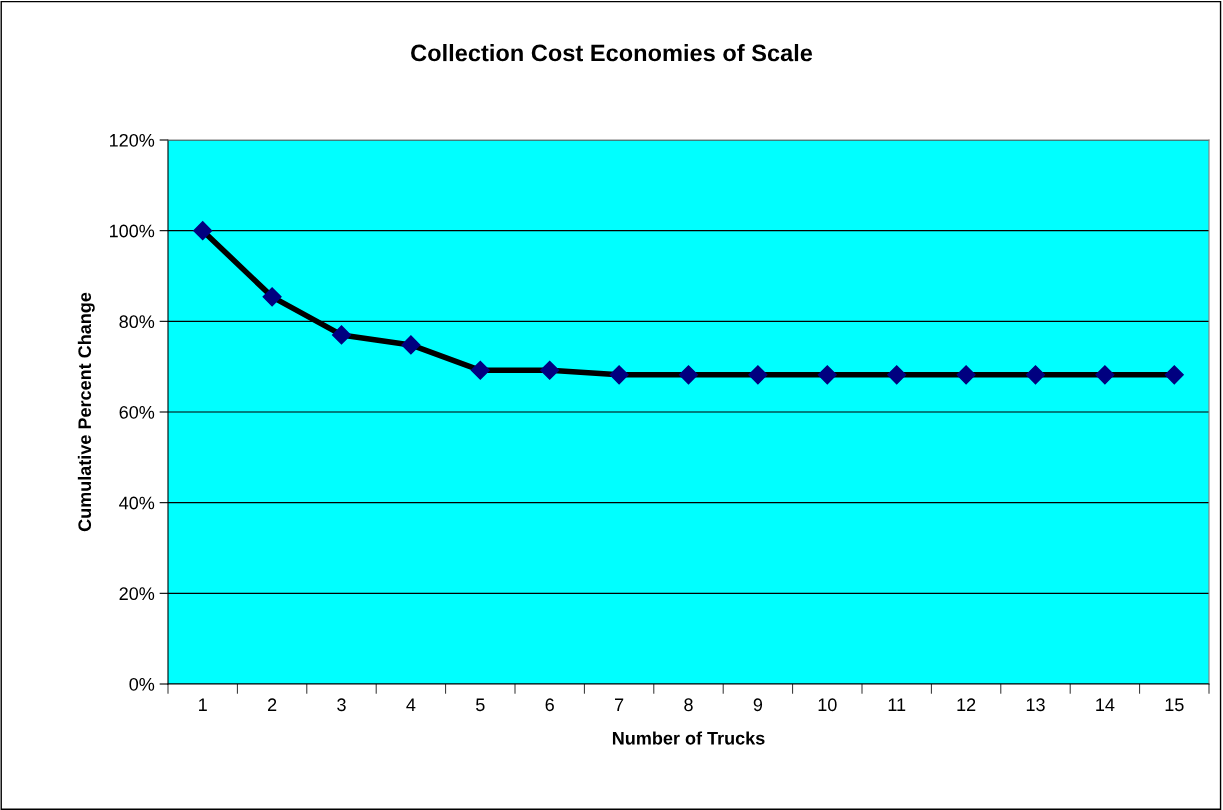 The width and height of the screenshot is (1223, 810). Describe the element at coordinates (86, 412) in the screenshot. I see `y-axis-title: Cumulative Percent Change` at that location.